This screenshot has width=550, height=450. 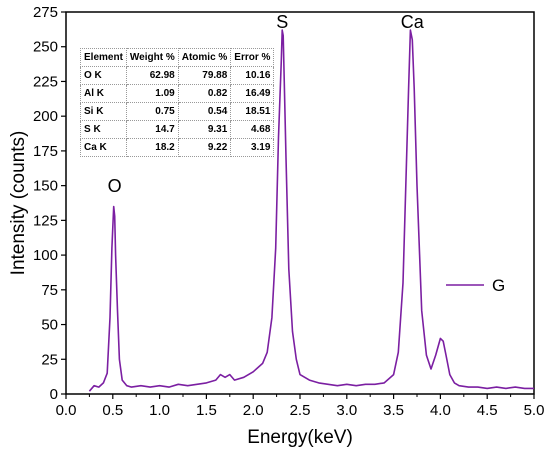 What do you see at coordinates (206, 410) in the screenshot?
I see `x-tick-label: 1.5` at bounding box center [206, 410].